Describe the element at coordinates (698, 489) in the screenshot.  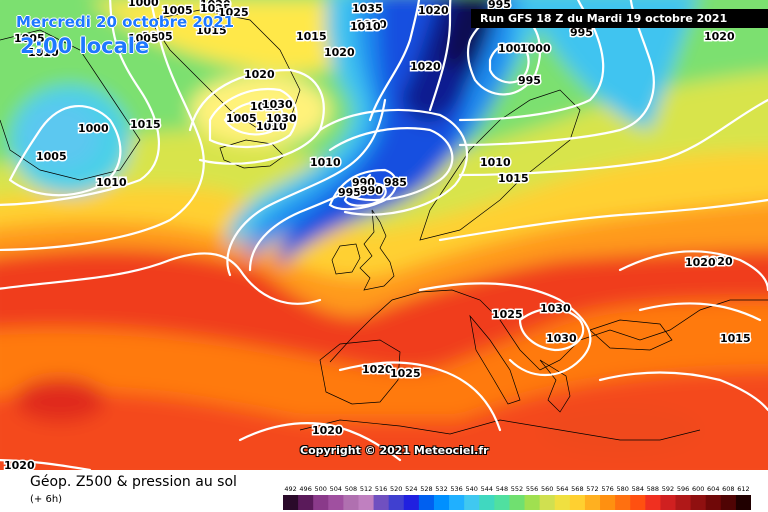
I see `color-scale-tick-label: 600` at that location.